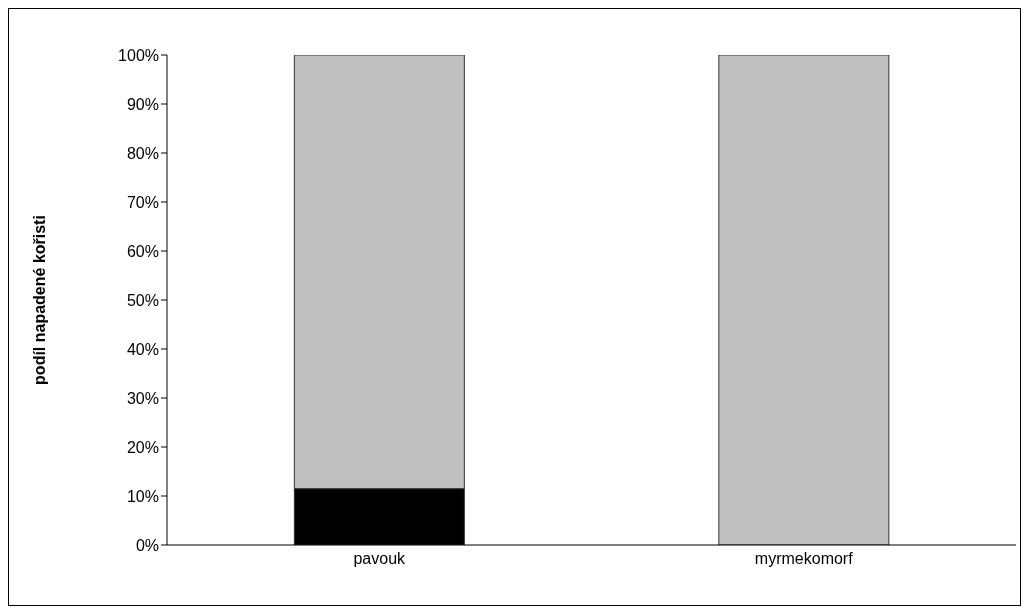  What do you see at coordinates (142, 349) in the screenshot?
I see `y-tick-label: 40%` at bounding box center [142, 349].